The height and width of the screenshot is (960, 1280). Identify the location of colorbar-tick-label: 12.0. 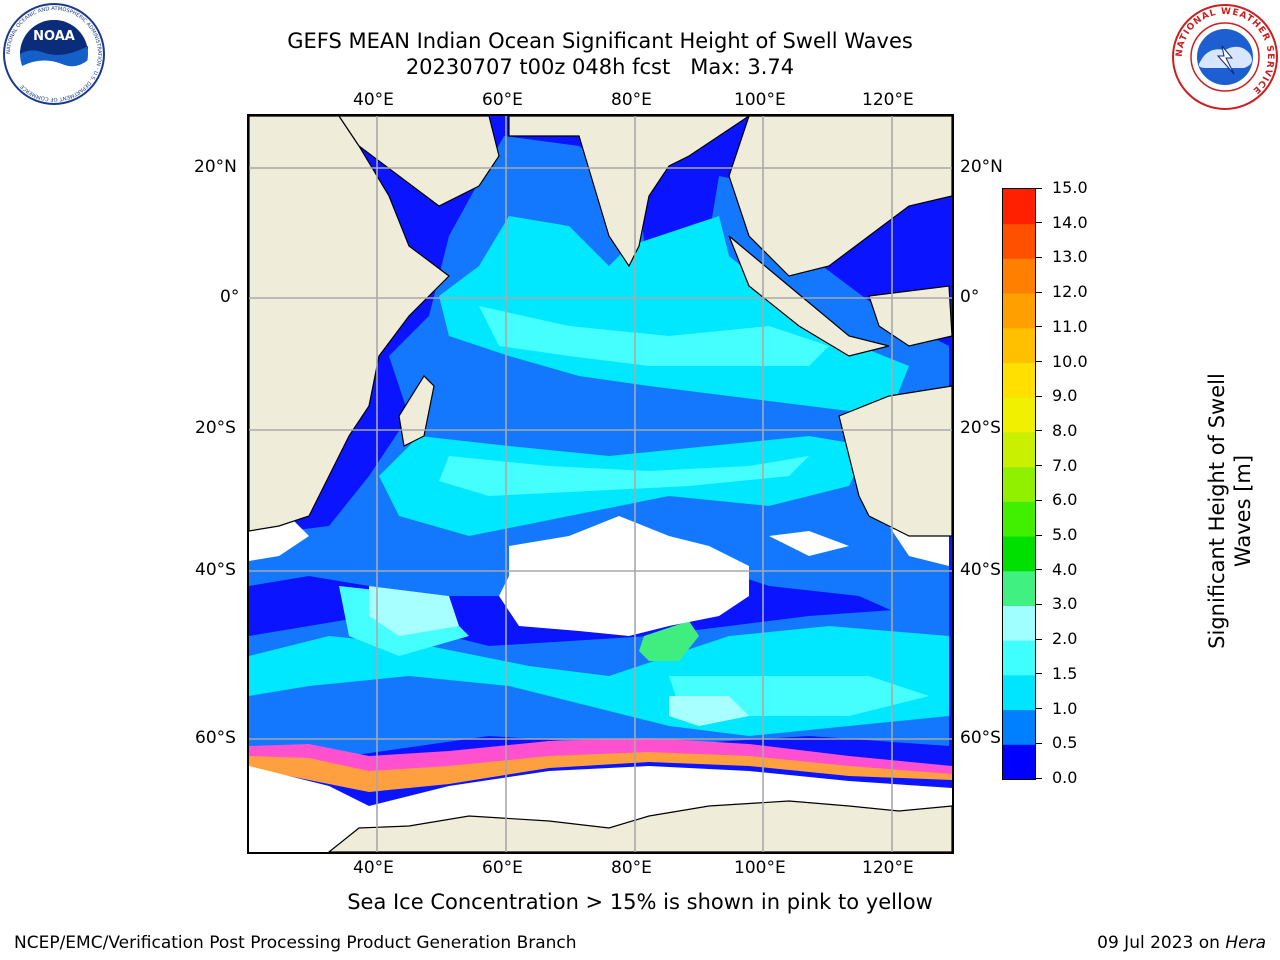
(1070, 292).